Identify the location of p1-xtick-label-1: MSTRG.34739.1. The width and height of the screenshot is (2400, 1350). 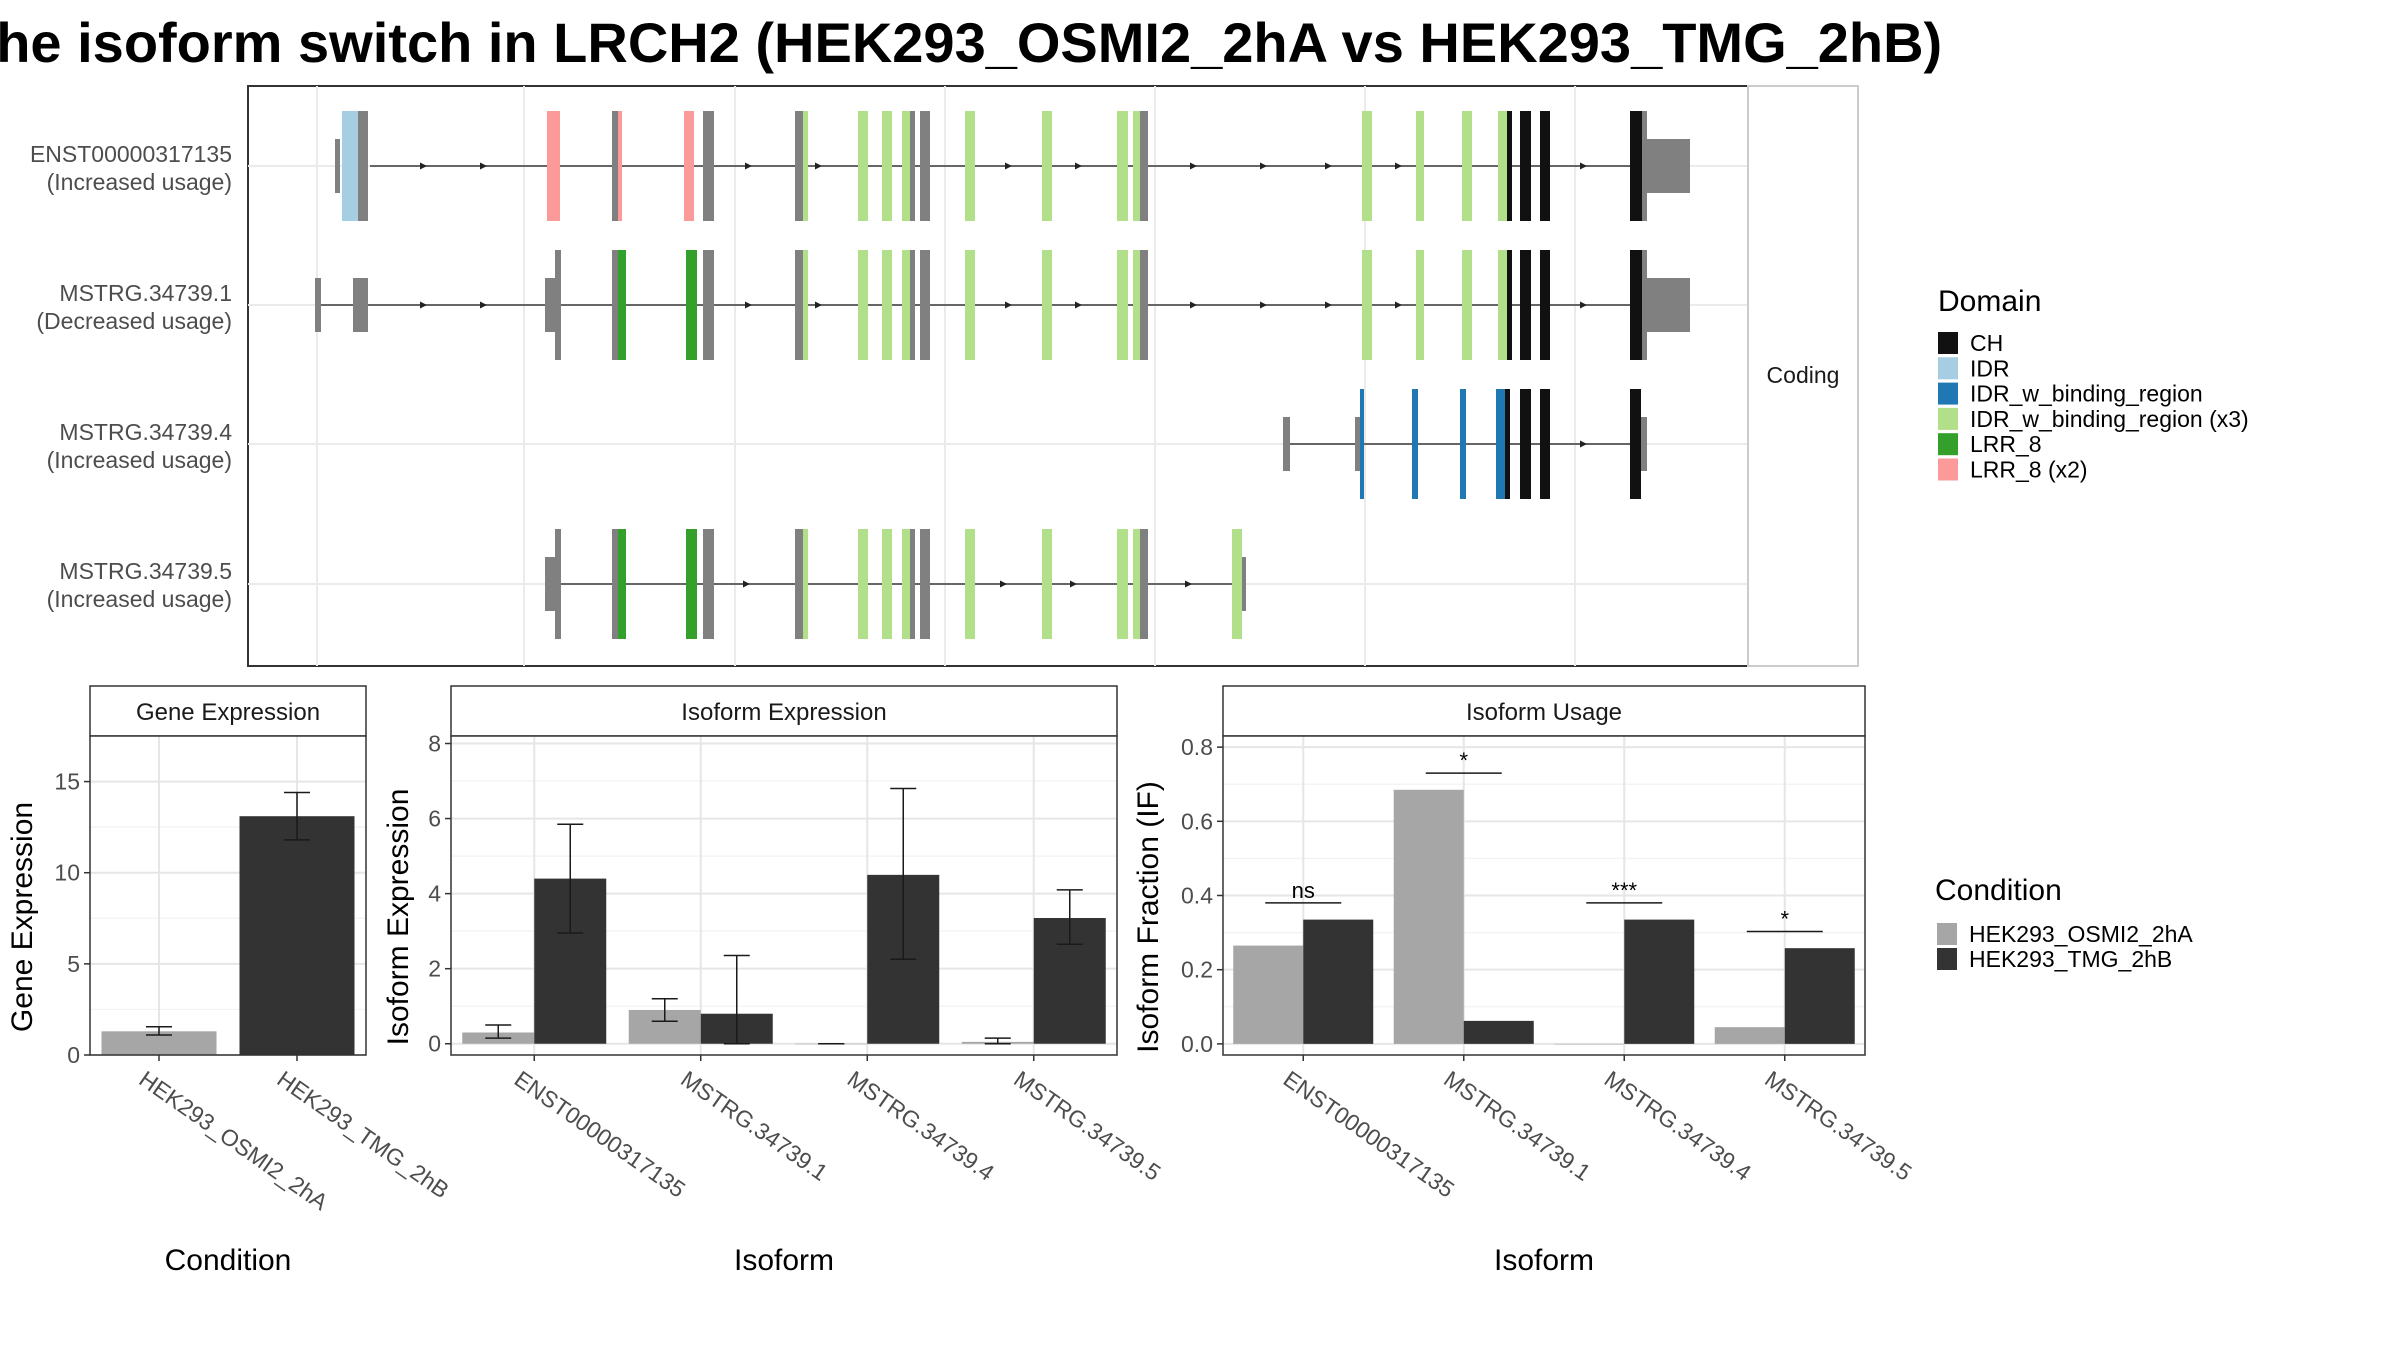
(754, 1126).